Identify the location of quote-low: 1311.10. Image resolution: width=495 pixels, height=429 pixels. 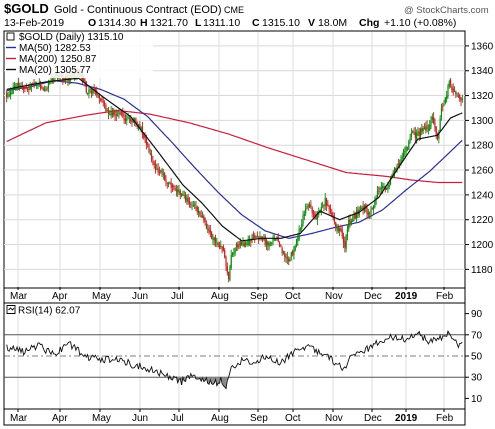
(221, 23).